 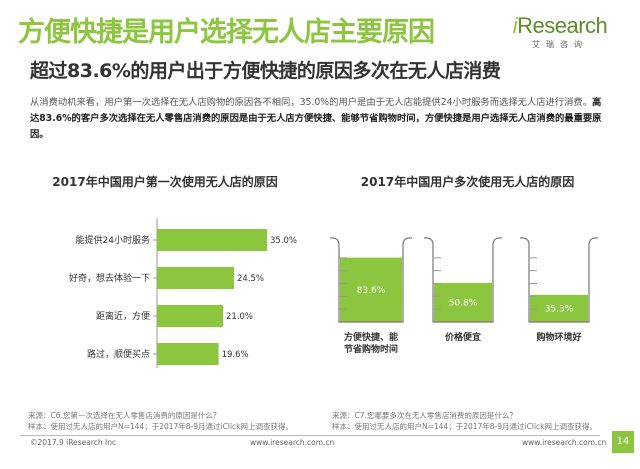 I want to click on copyright: ©2017.9 iResearch Inc, so click(x=73, y=442).